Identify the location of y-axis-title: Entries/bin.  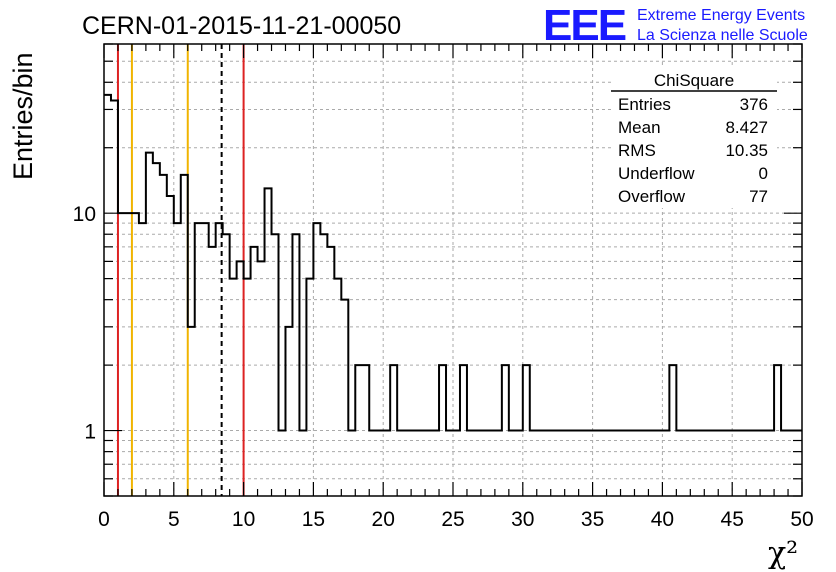
(23, 116).